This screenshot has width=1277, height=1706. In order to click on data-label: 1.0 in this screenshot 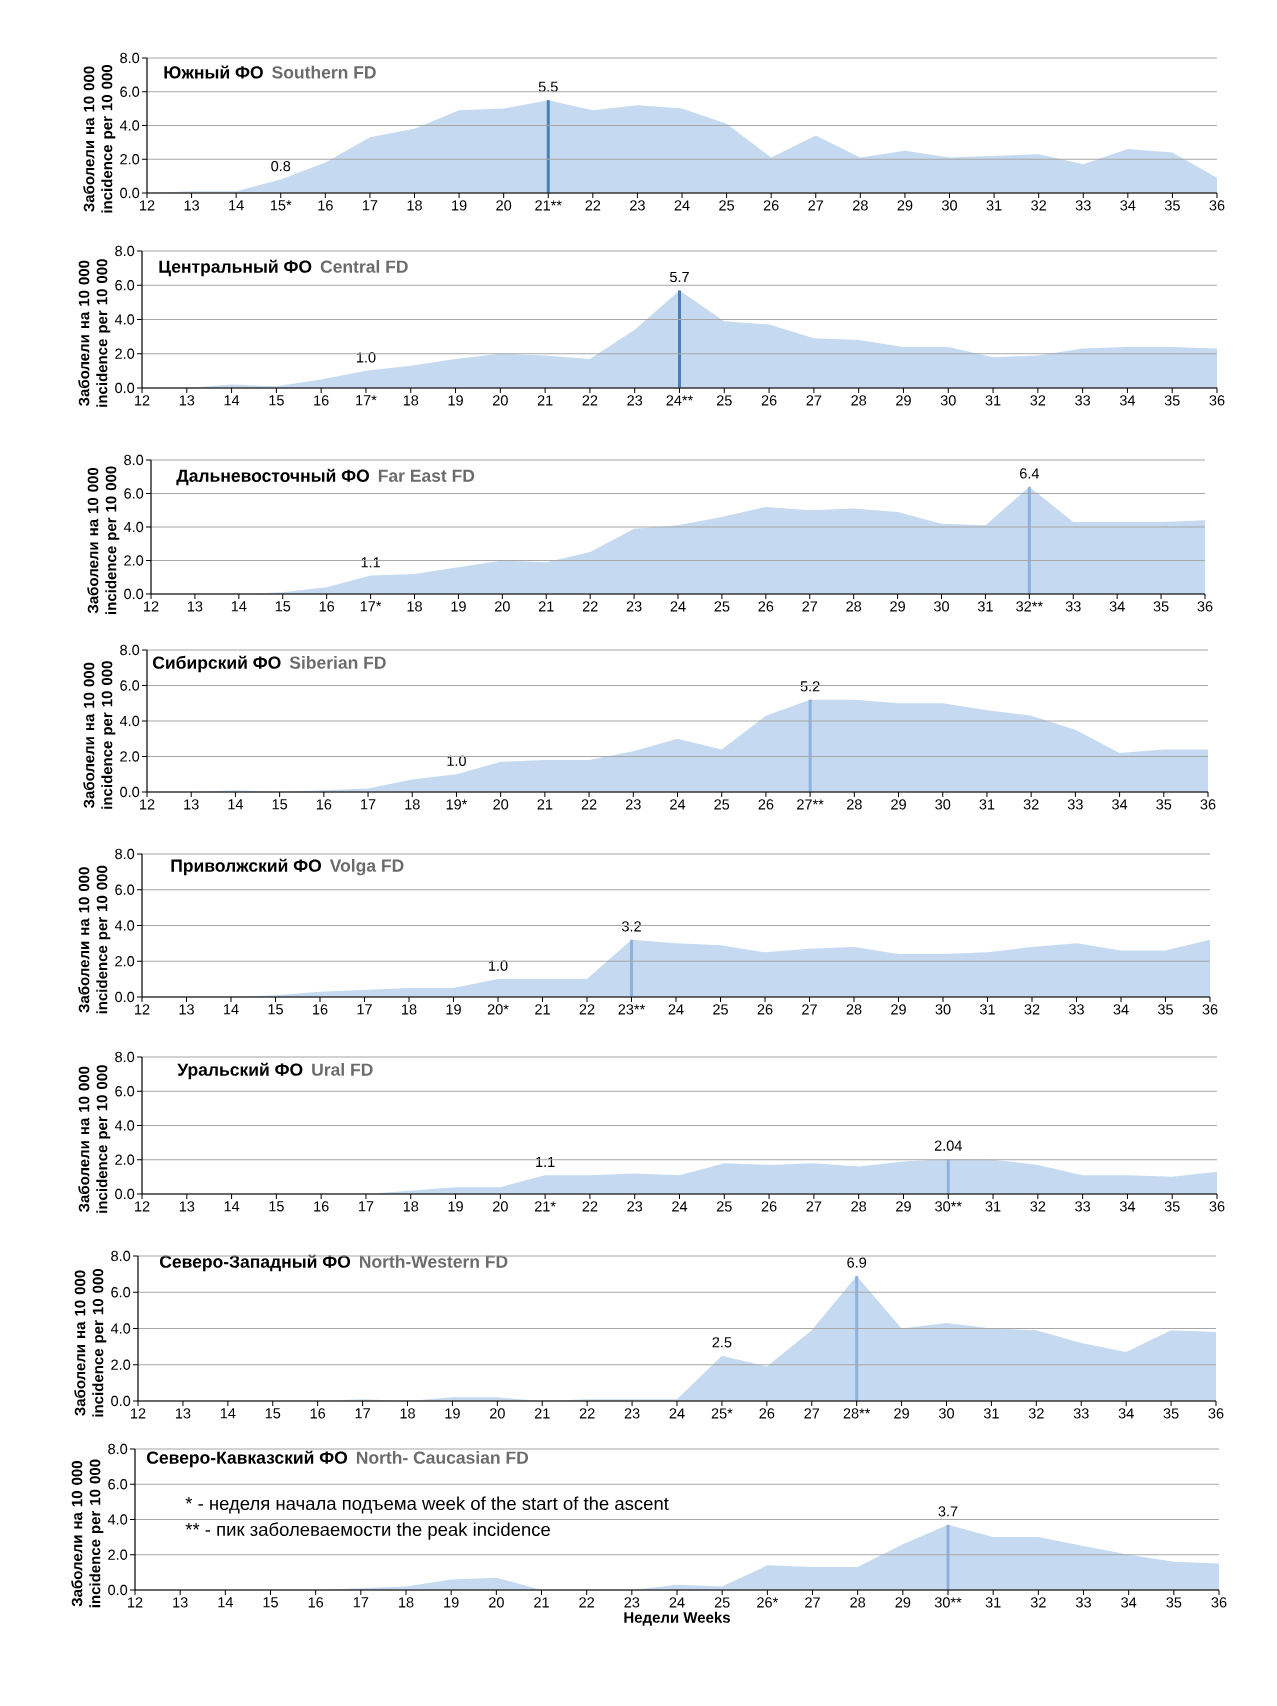, I will do `click(498, 965)`.